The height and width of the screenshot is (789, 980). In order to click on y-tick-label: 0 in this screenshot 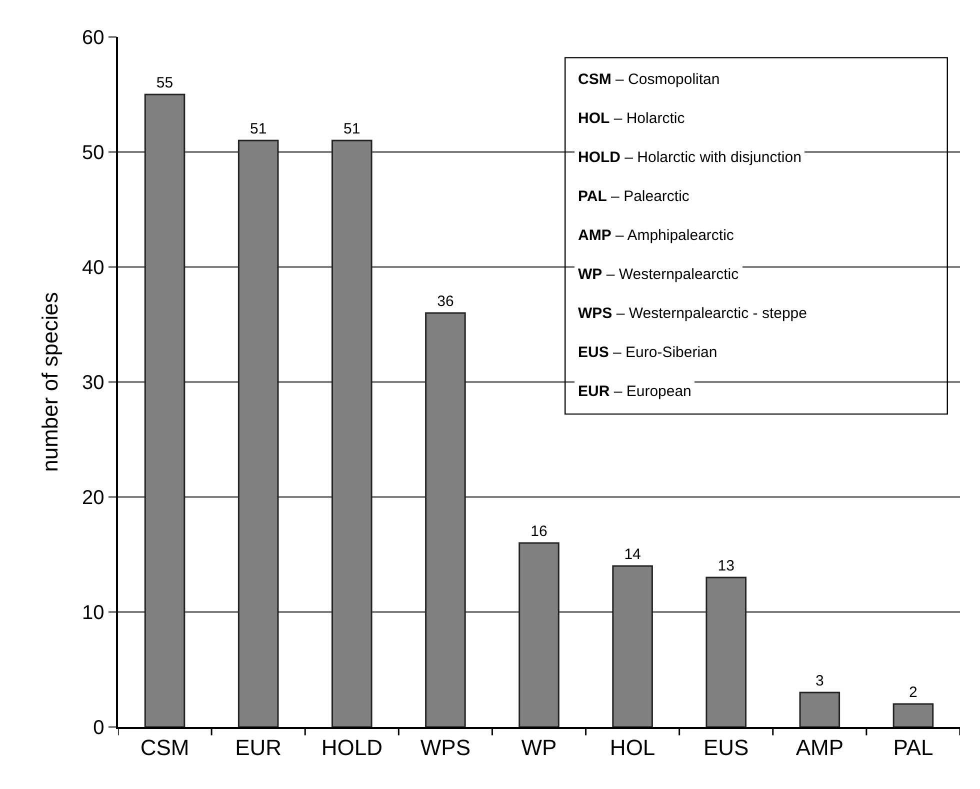, I will do `click(98, 728)`.